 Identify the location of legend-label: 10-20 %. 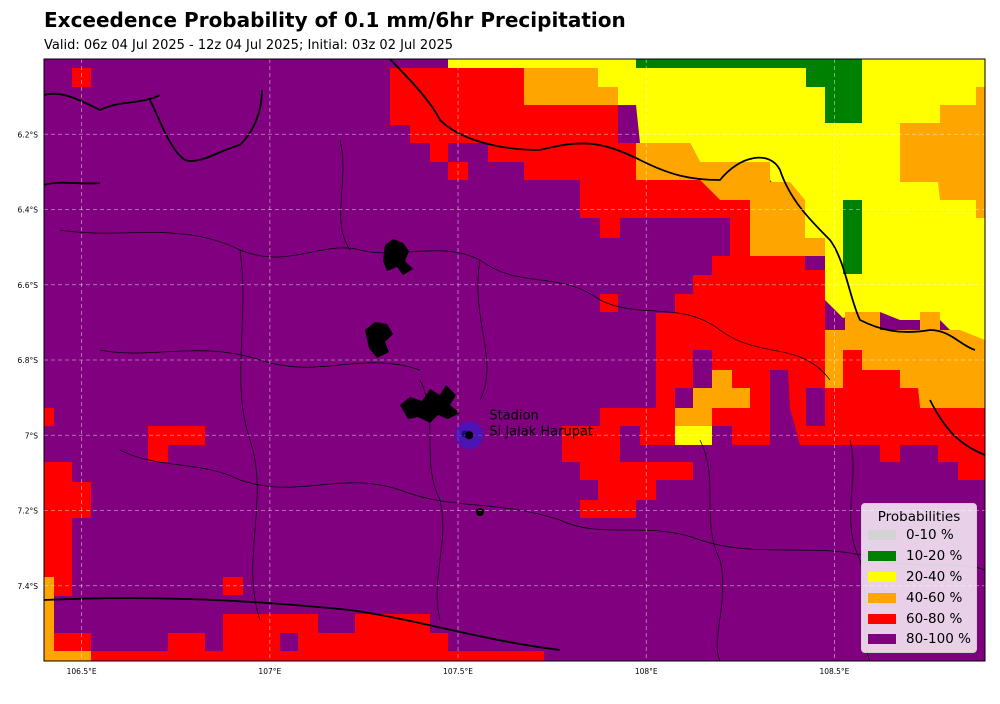
(934, 556).